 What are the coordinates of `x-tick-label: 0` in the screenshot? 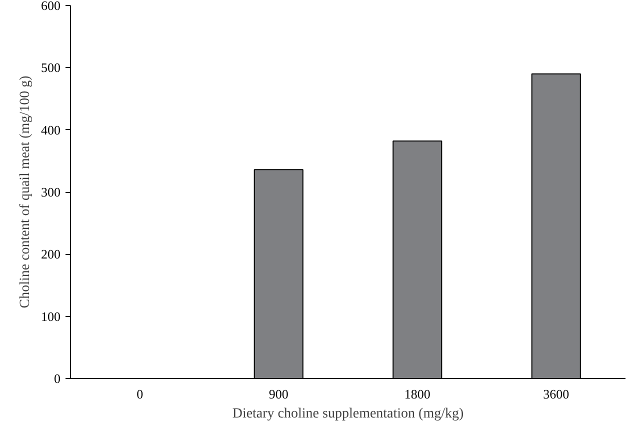 It's located at (140, 394).